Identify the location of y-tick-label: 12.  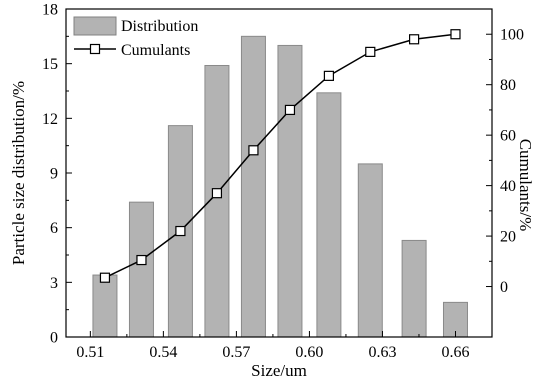
(50, 119).